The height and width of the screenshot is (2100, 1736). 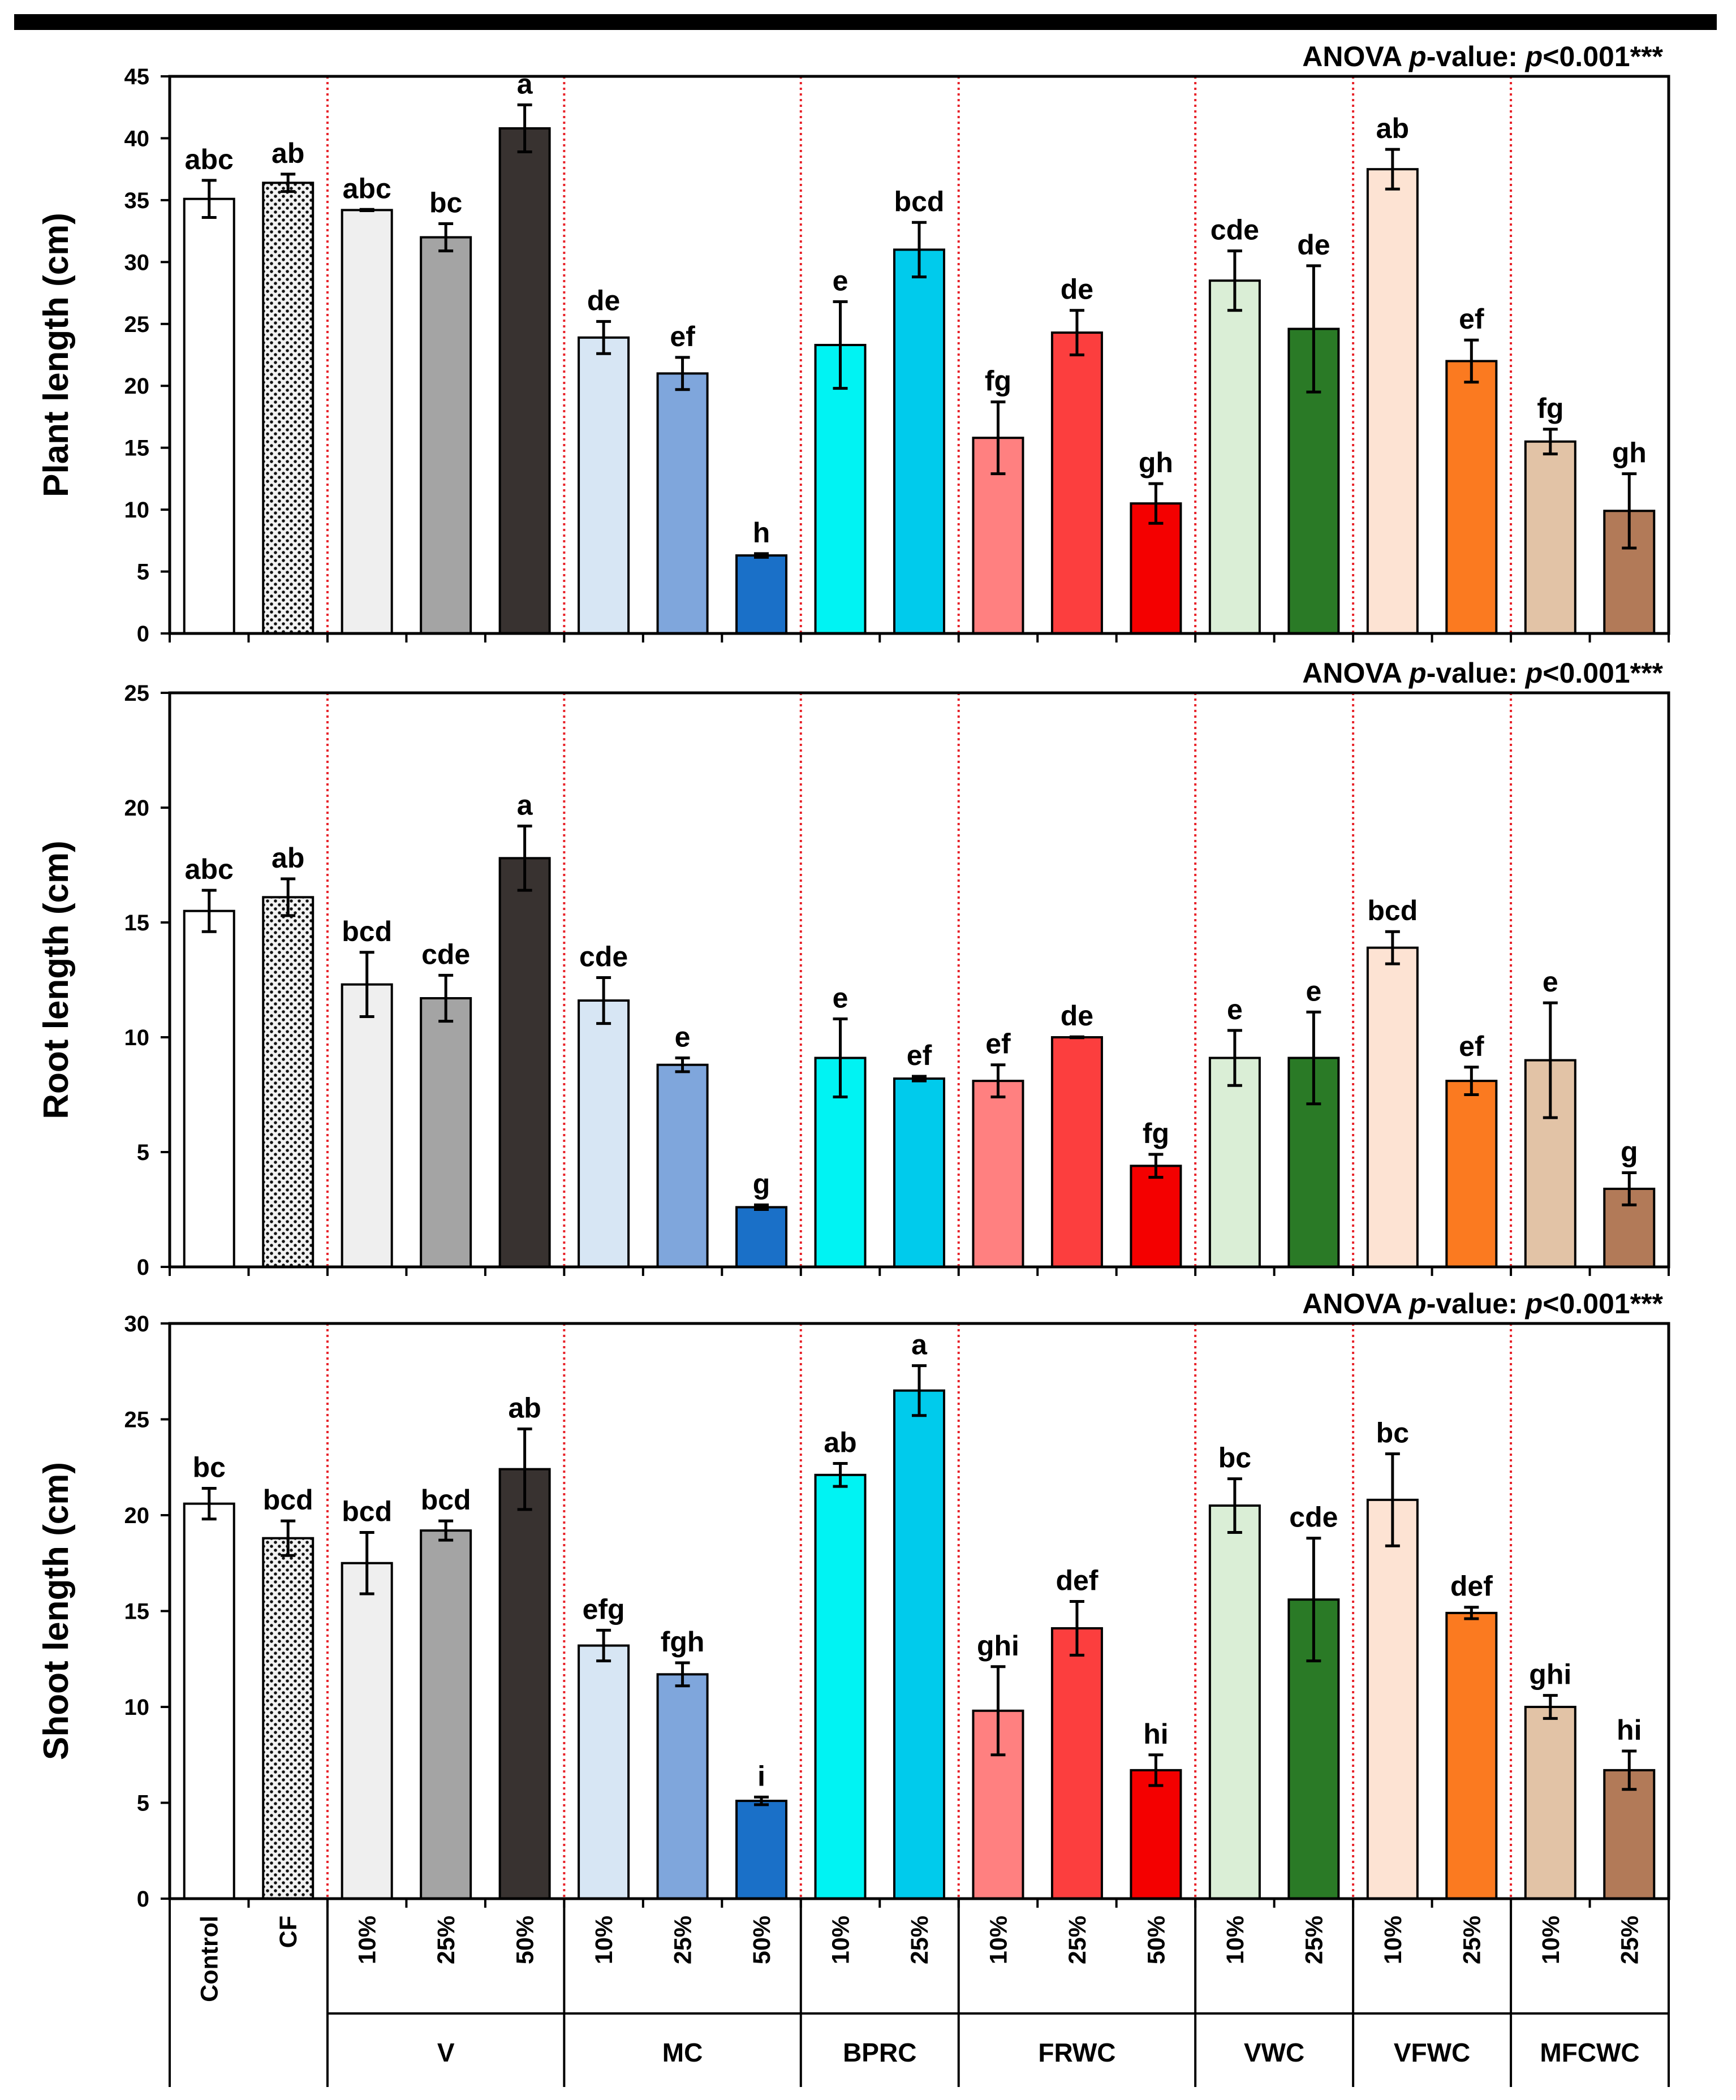 I want to click on significance-letter: h, so click(x=761, y=533).